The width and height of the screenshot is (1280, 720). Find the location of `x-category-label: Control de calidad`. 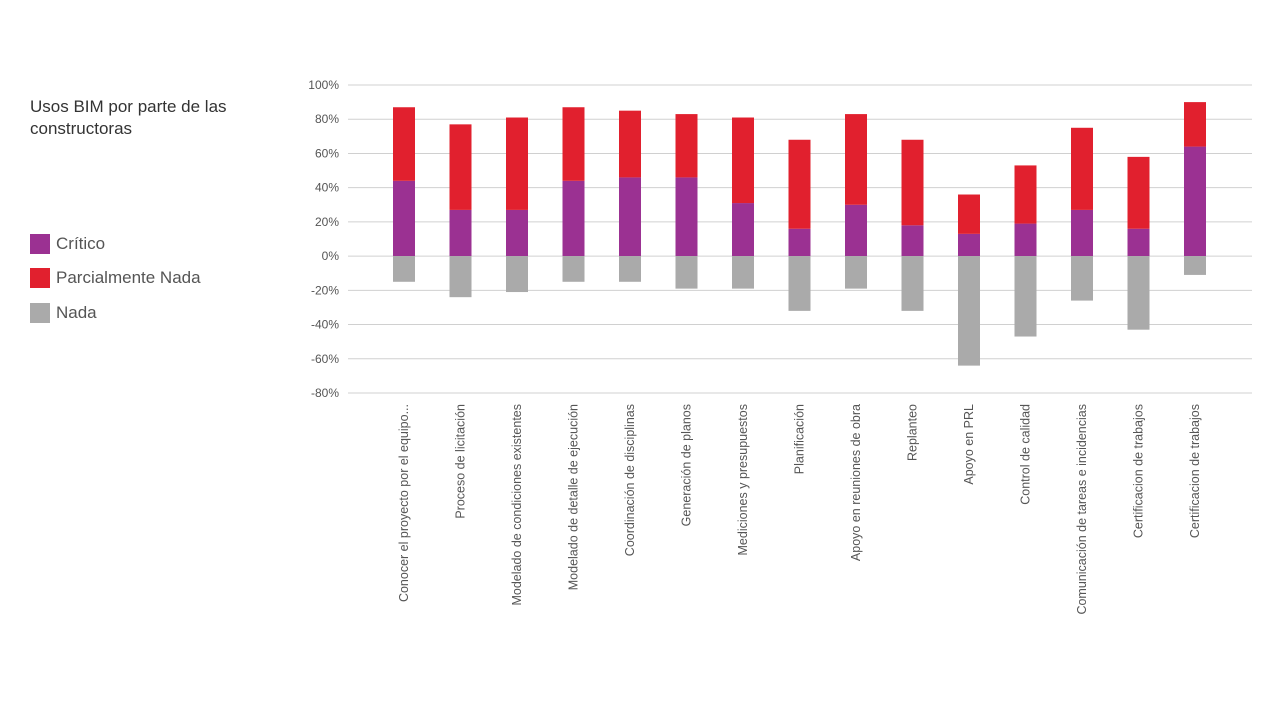

x-category-label: Control de calidad is located at coordinates (1026, 454).